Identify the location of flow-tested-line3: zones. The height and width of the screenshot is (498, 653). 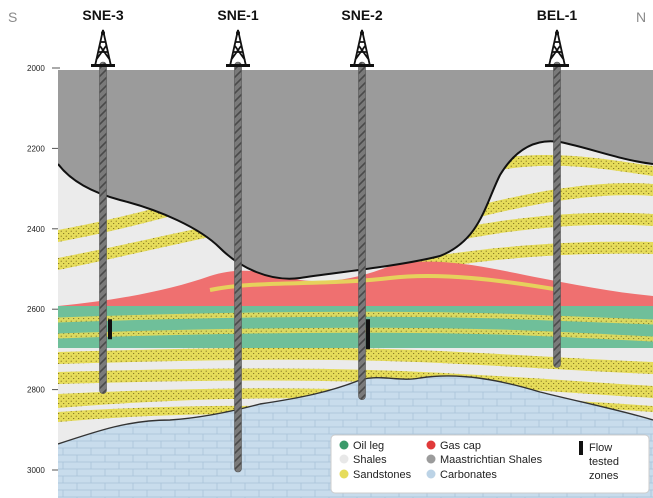
(604, 476).